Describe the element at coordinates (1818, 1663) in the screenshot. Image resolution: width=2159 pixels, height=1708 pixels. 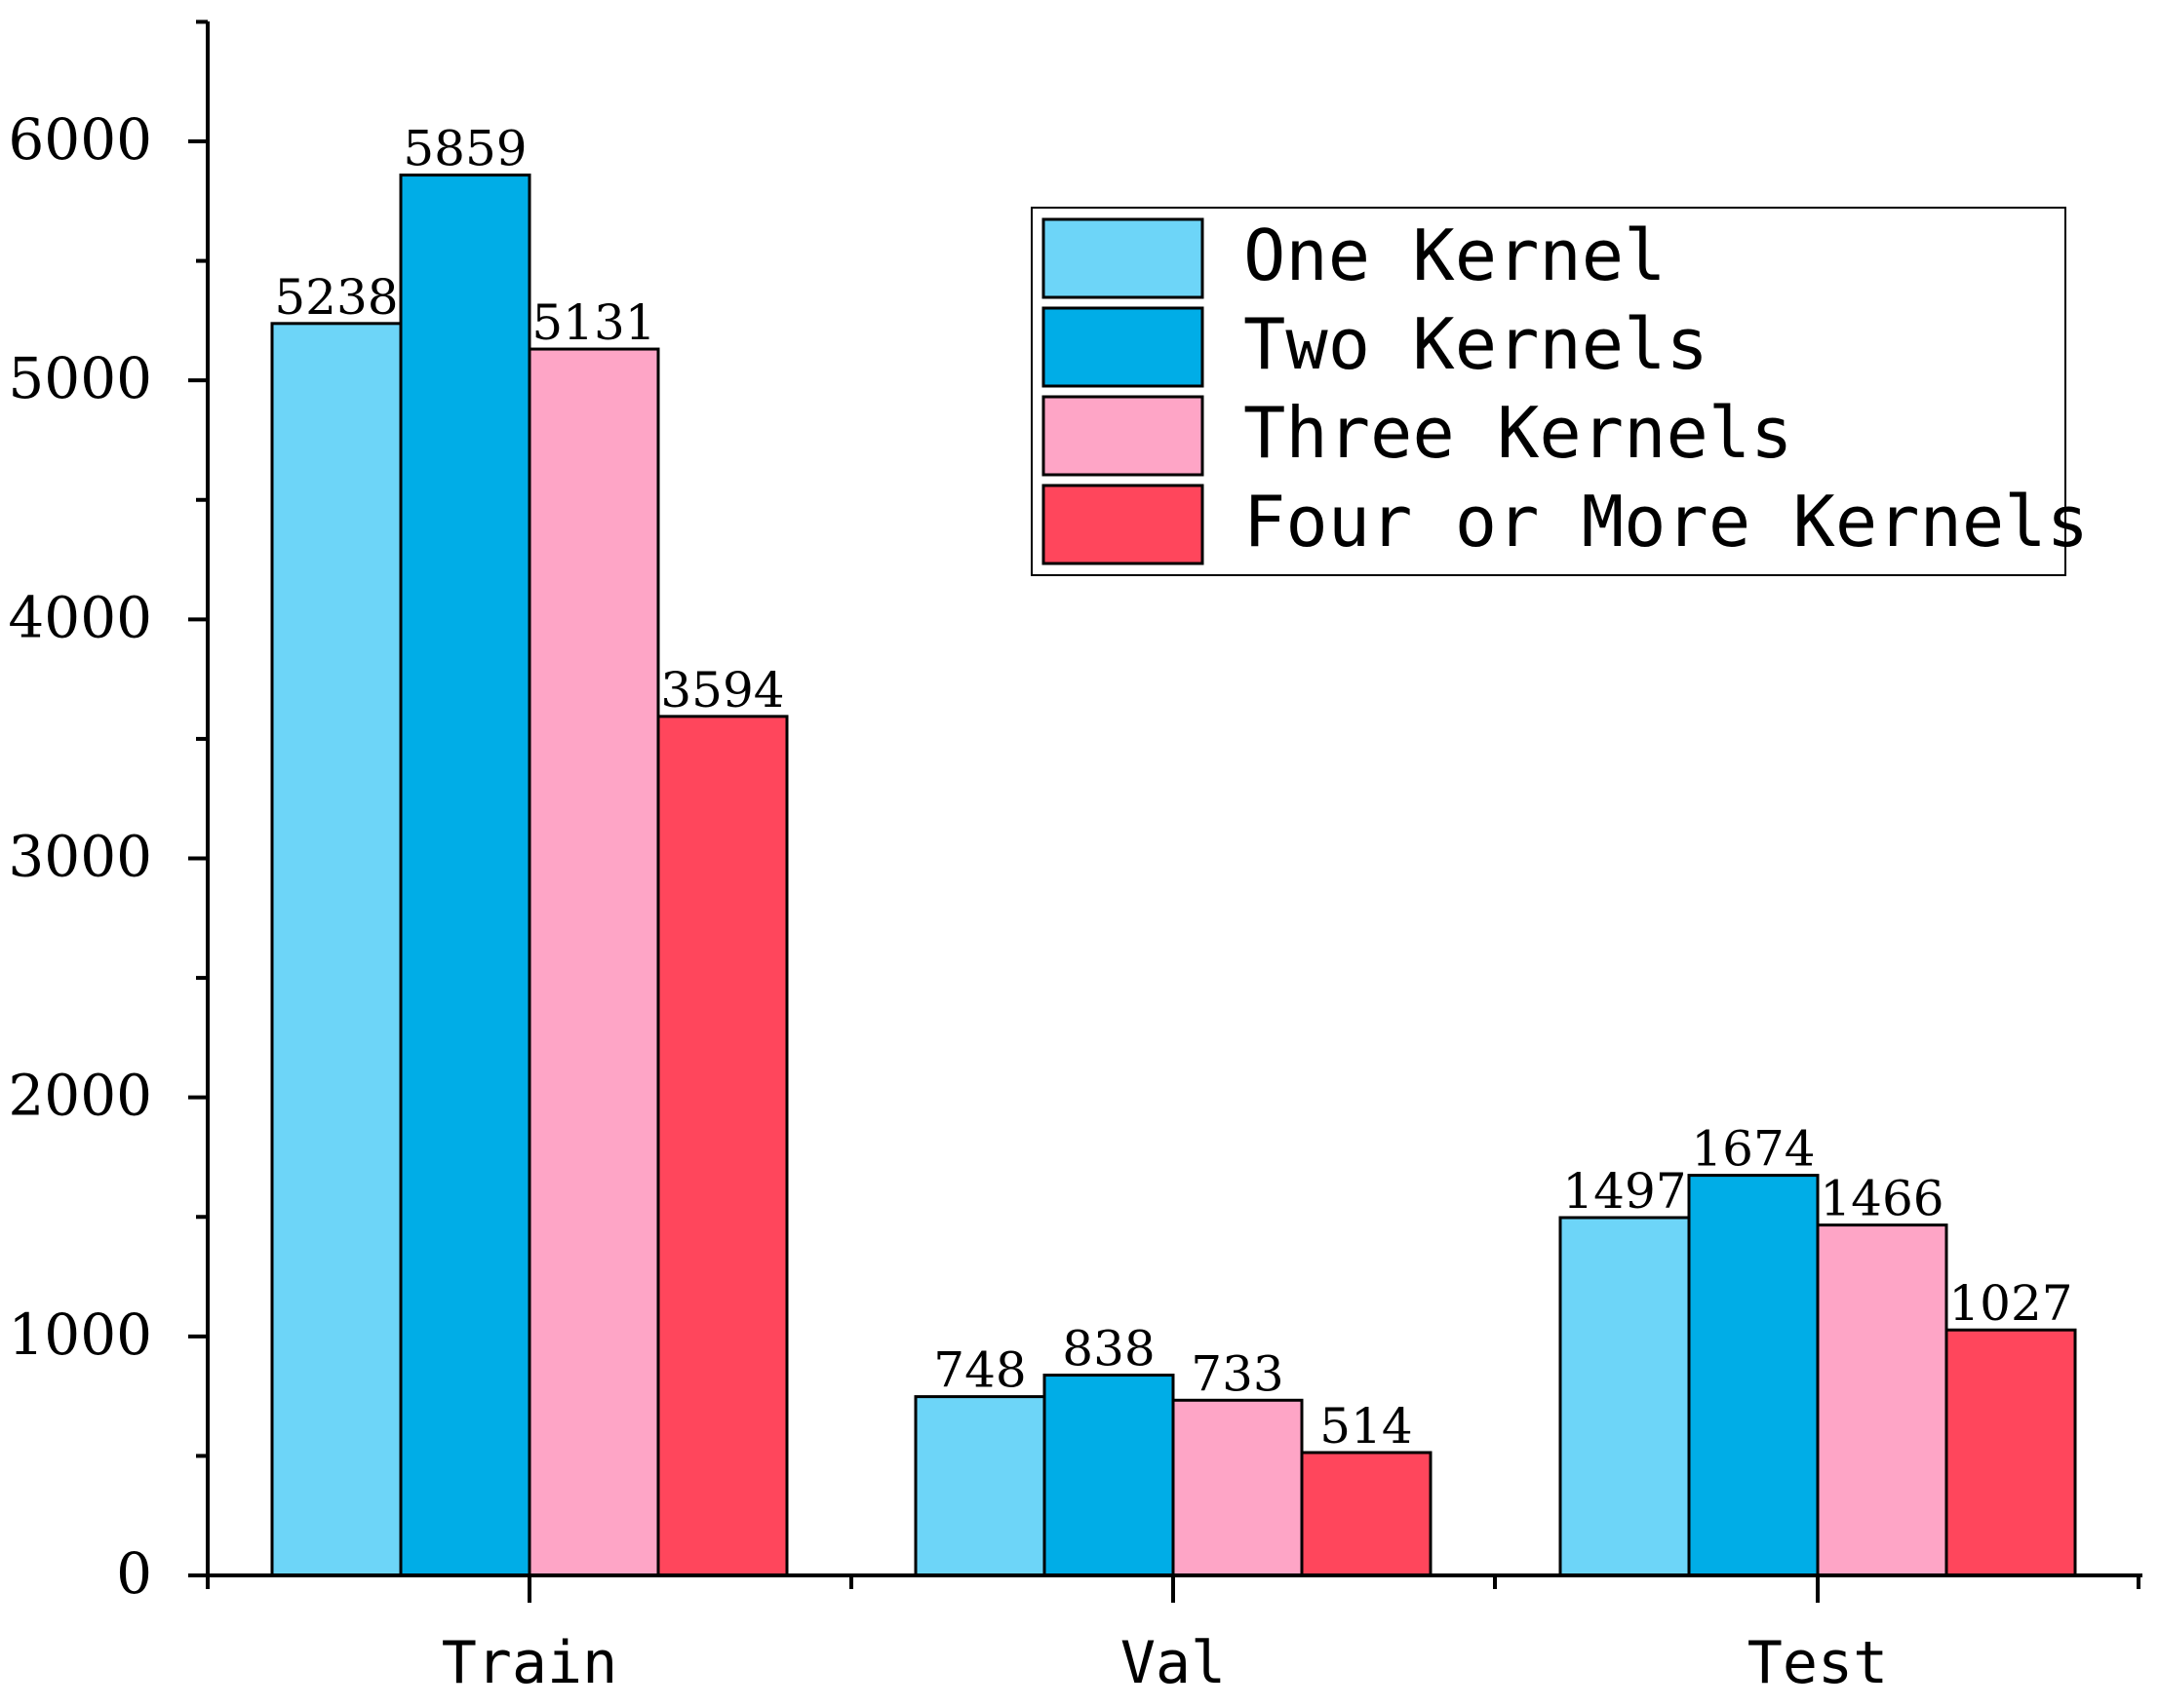
I see `x-tick-label: Test` at that location.